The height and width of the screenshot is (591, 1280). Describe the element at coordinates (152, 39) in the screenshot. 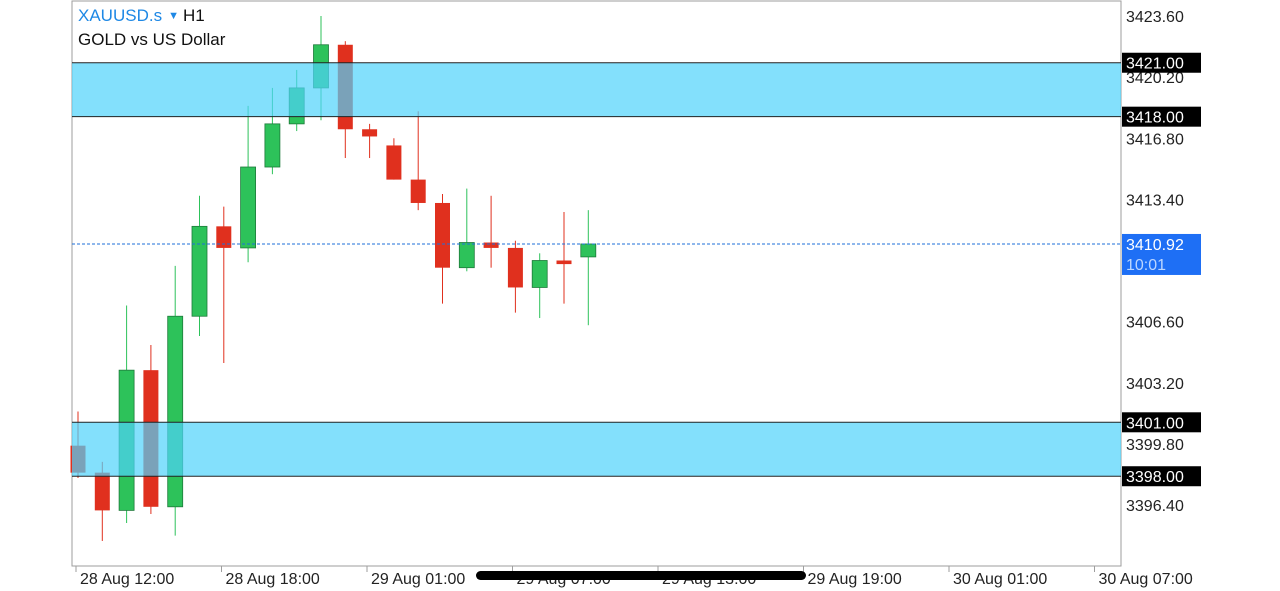

I see `symbol-description: GOLD vs US Dollar` at that location.